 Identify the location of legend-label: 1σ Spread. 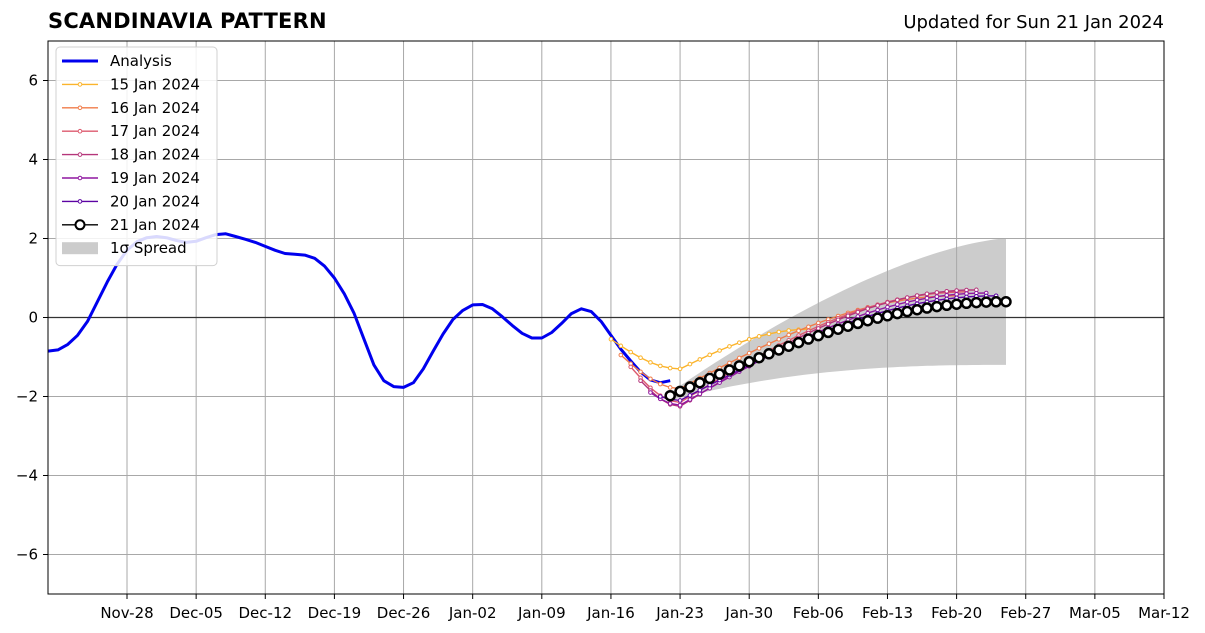
(148, 248).